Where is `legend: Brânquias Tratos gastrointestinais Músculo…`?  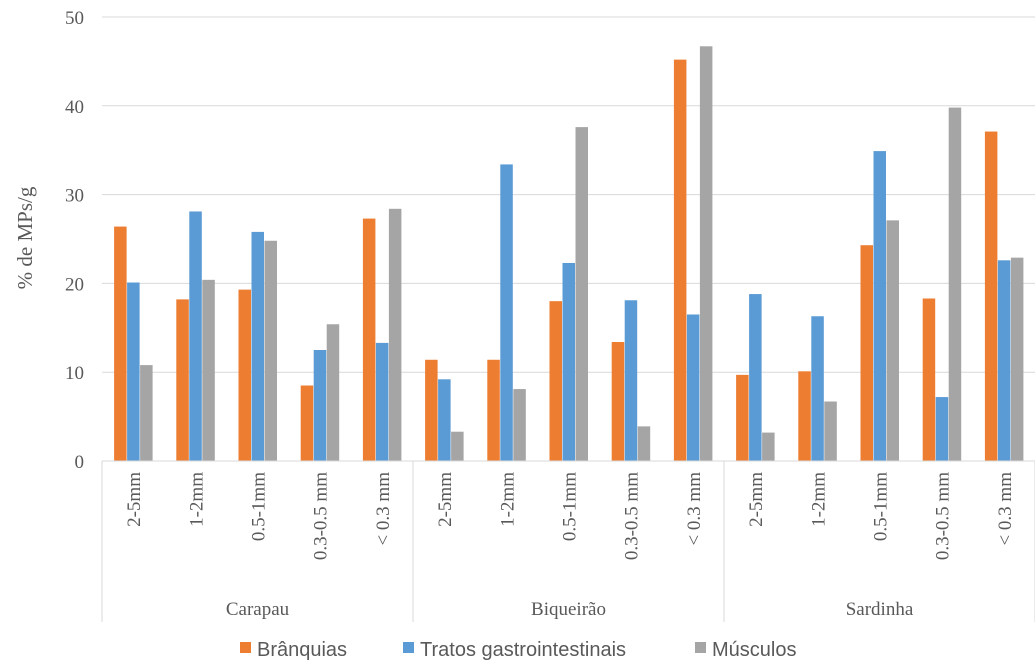
legend: Brânquias Tratos gastrointestinais Músculo… is located at coordinates (518, 650).